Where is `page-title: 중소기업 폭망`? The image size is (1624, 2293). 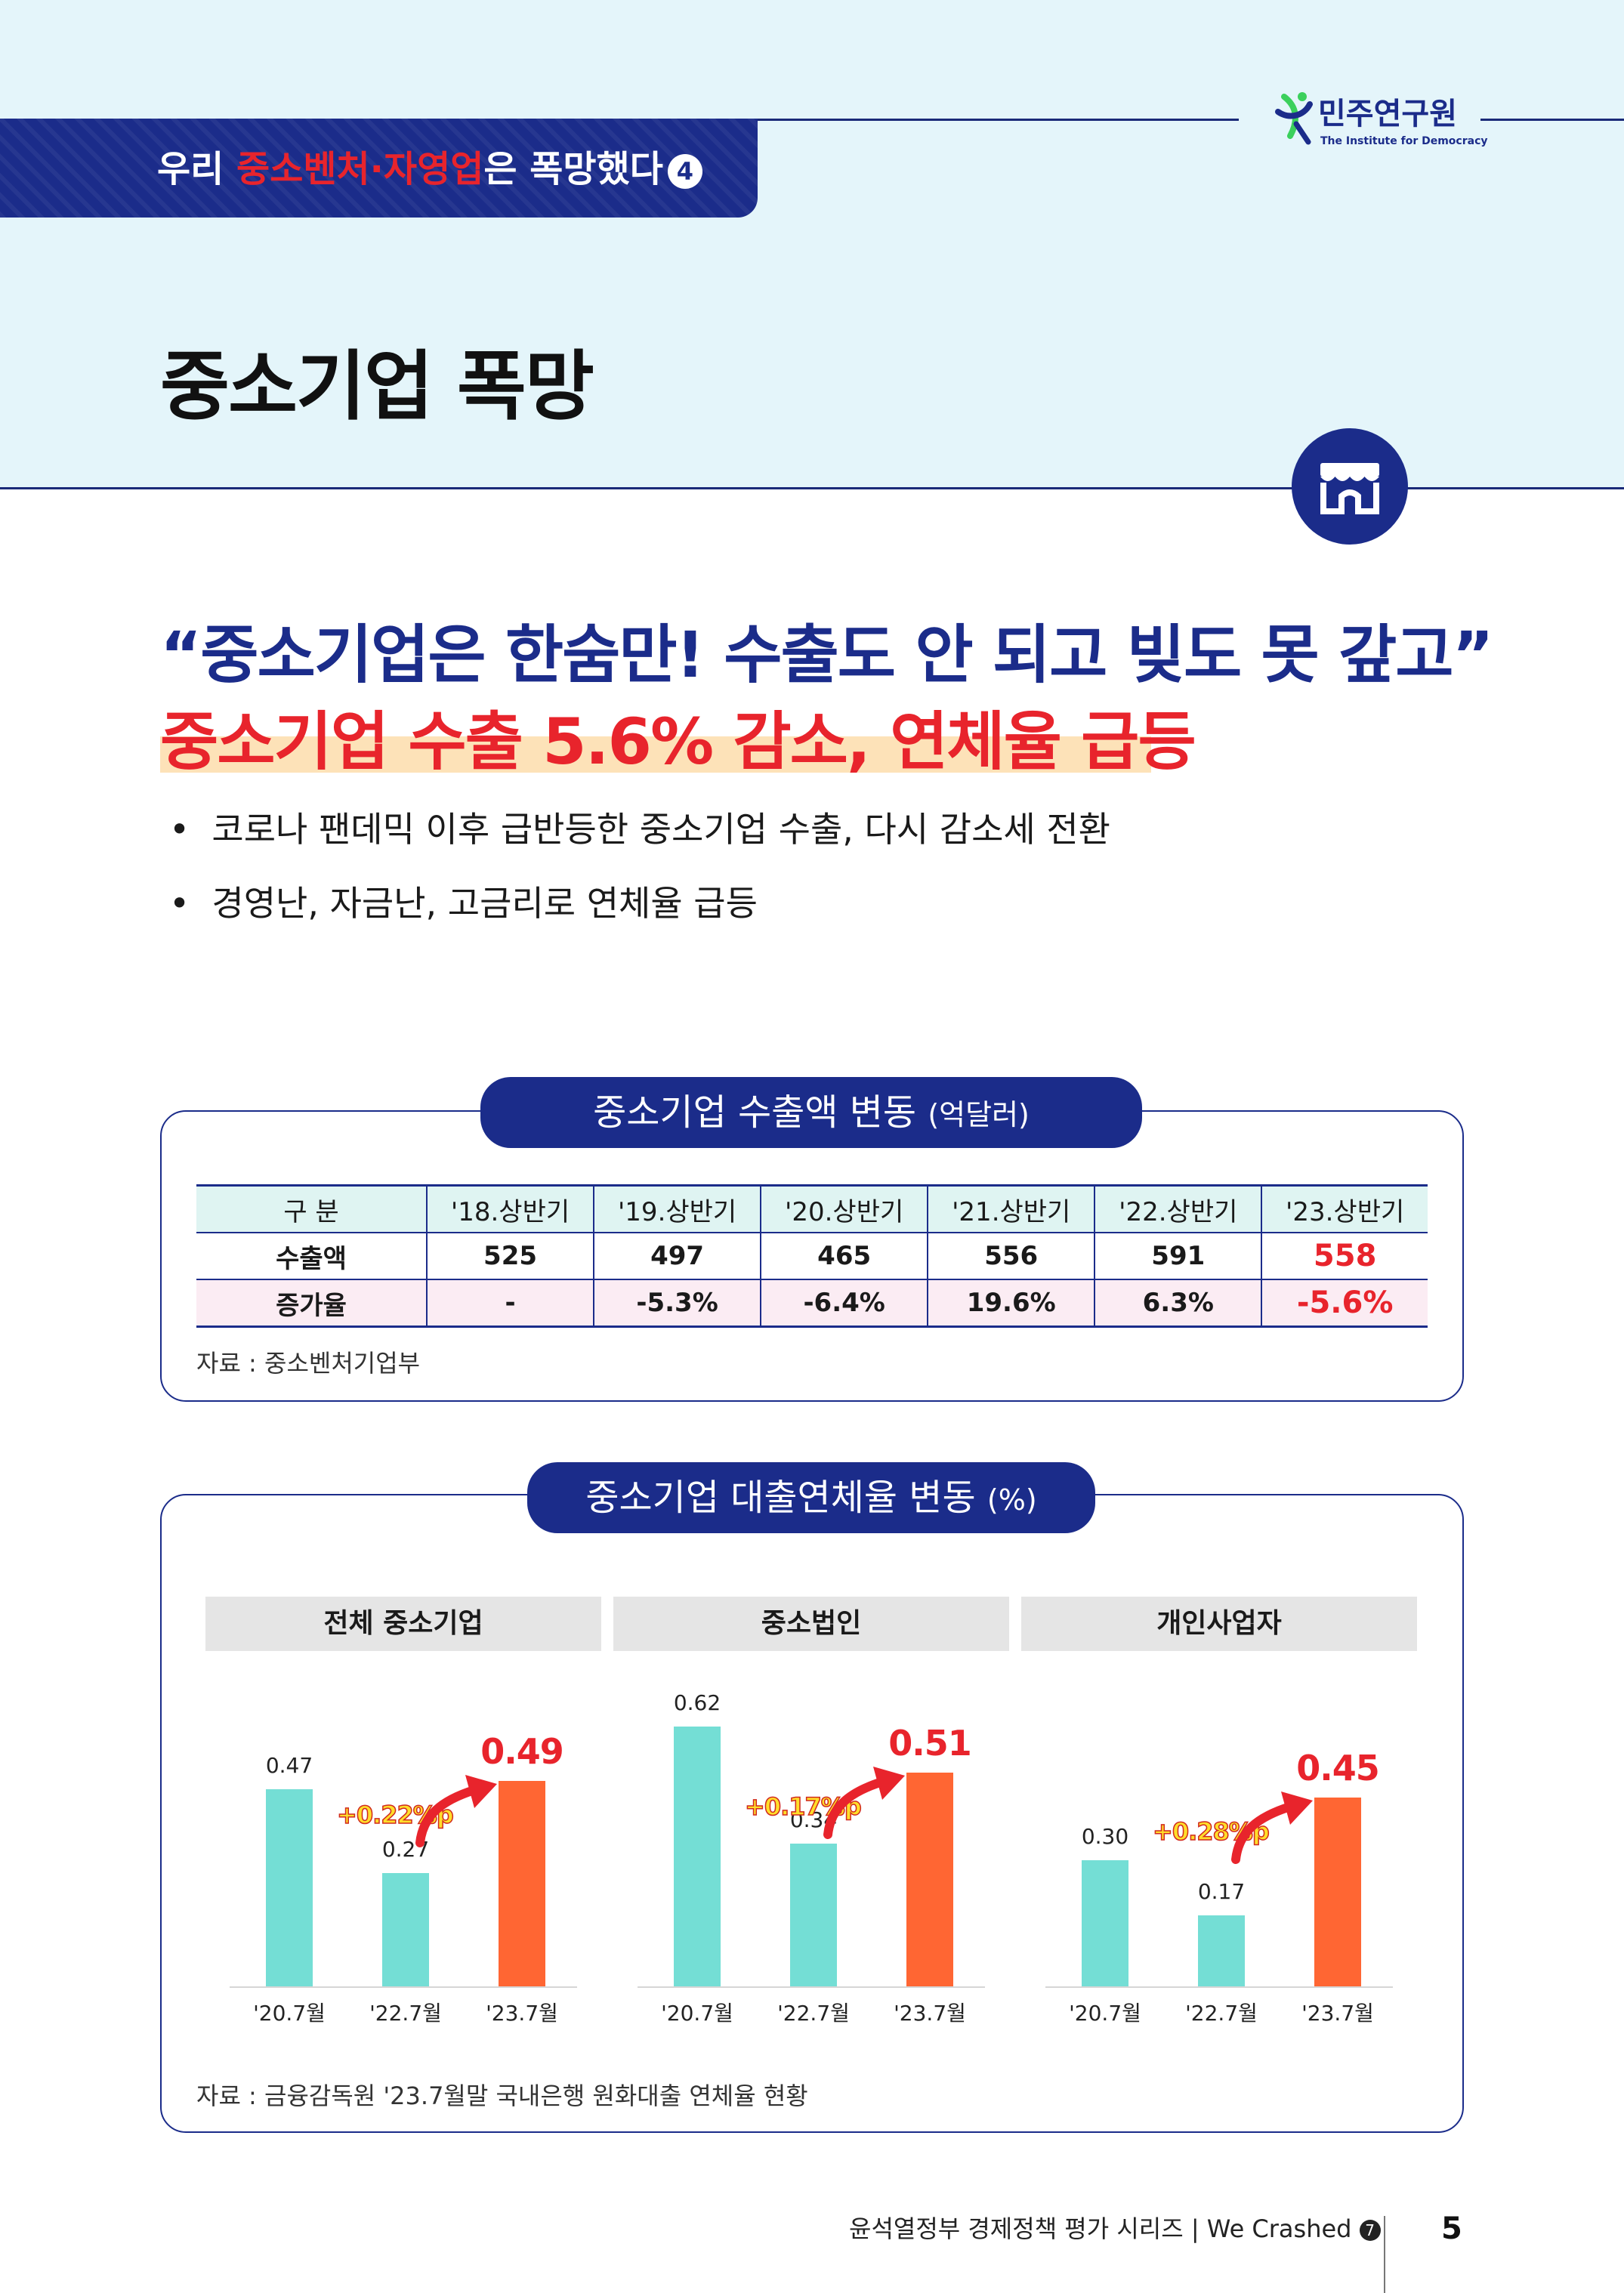 page-title: 중소기업 폭망 is located at coordinates (377, 386).